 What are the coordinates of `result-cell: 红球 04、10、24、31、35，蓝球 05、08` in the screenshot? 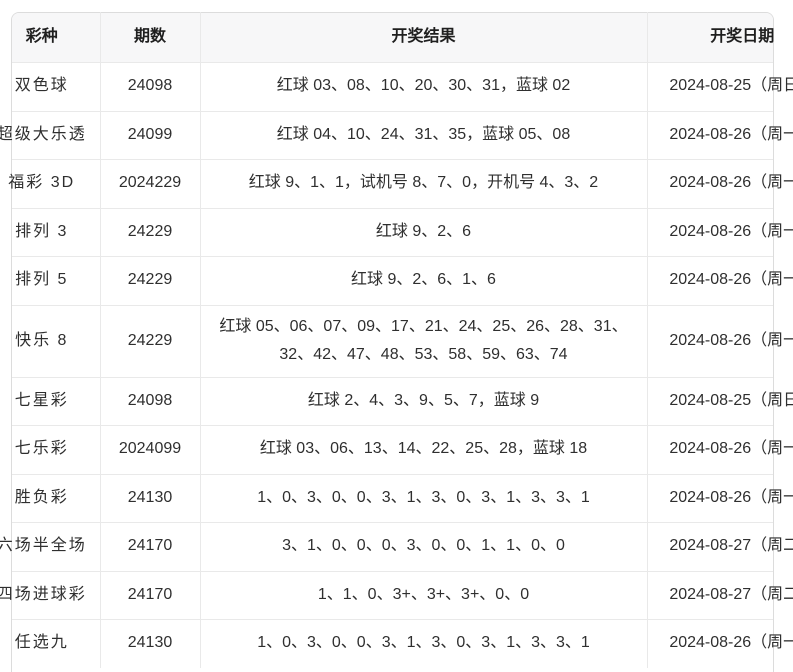 It's located at (423, 134).